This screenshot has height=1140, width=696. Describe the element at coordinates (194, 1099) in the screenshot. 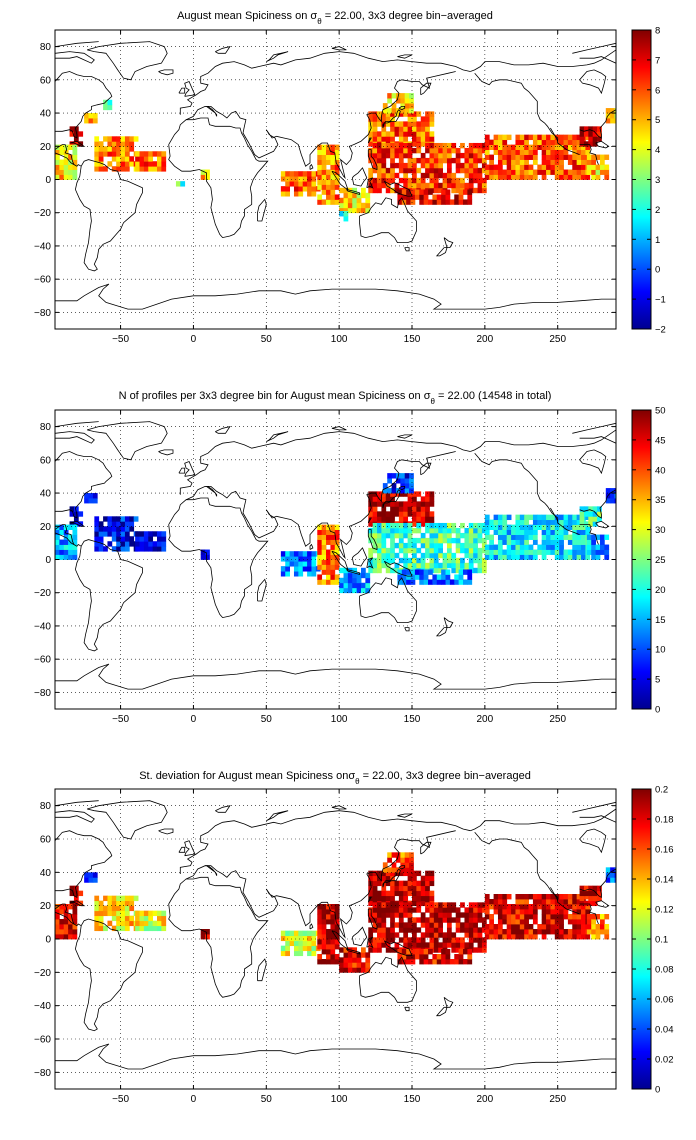

I see `x-tick-label: 0` at that location.